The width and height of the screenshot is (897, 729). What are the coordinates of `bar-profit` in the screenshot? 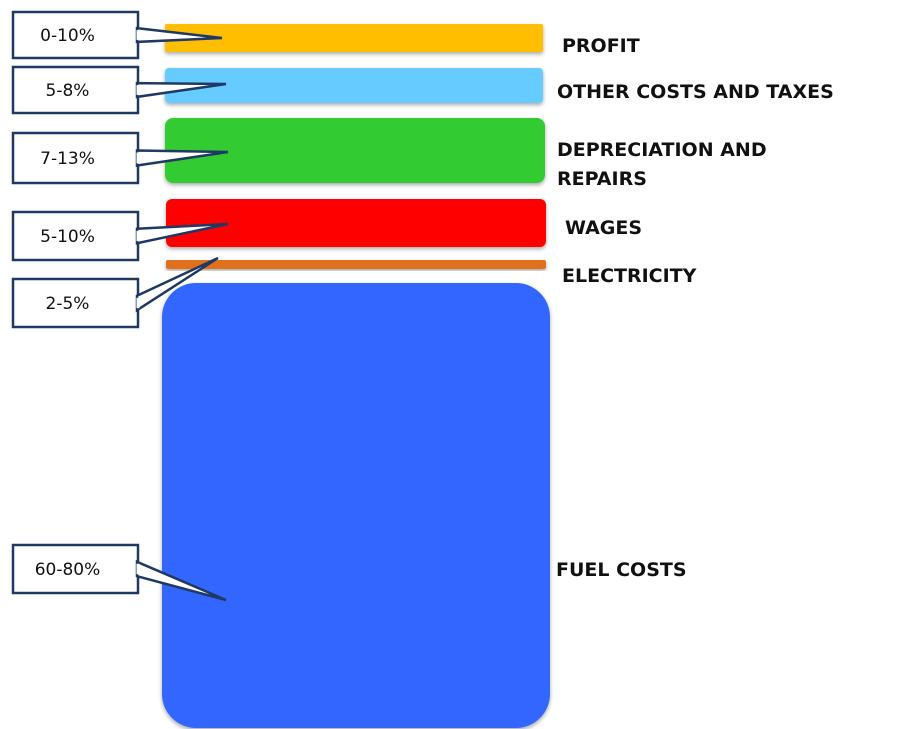 It's located at (354, 38).